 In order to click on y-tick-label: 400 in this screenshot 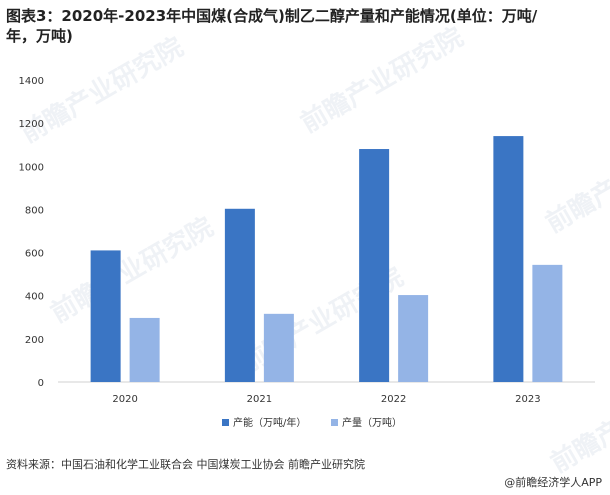, I will do `click(34, 297)`.